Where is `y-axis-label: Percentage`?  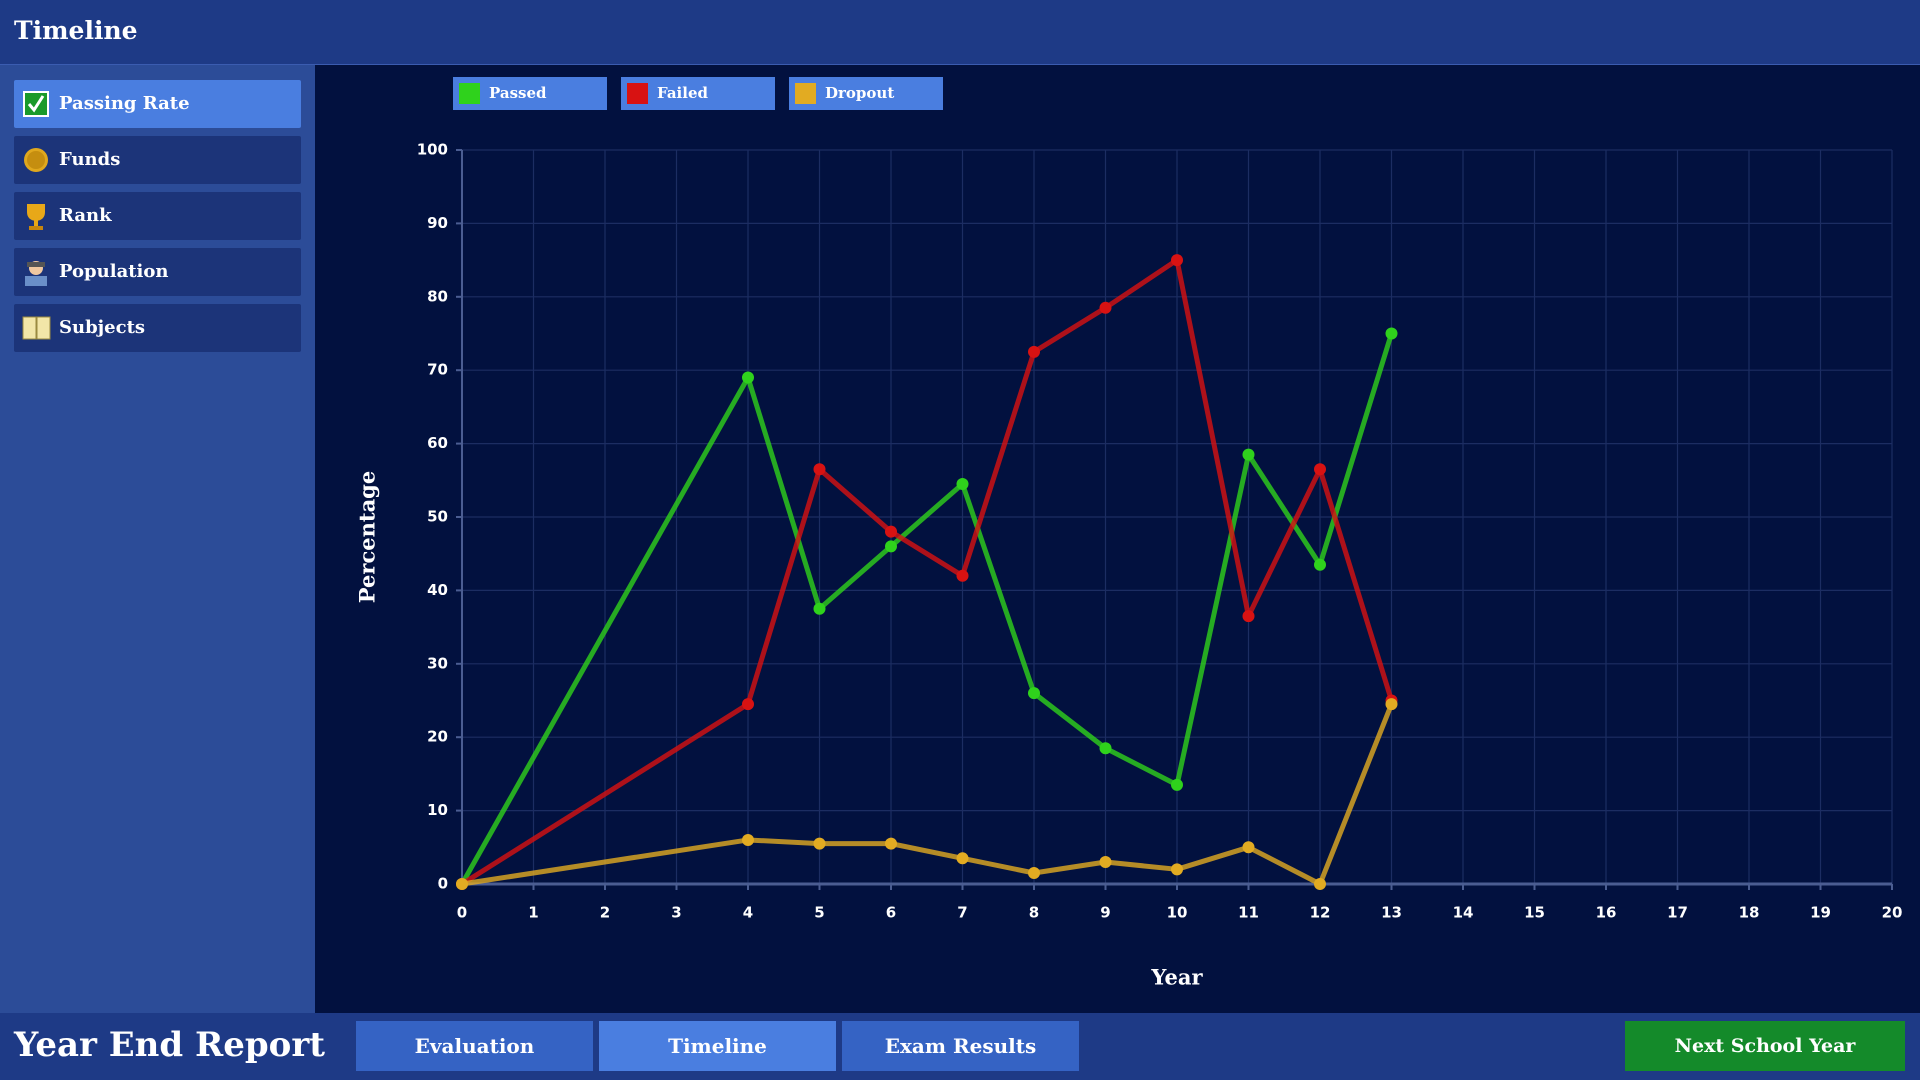
y-axis-label: Percentage is located at coordinates (367, 537).